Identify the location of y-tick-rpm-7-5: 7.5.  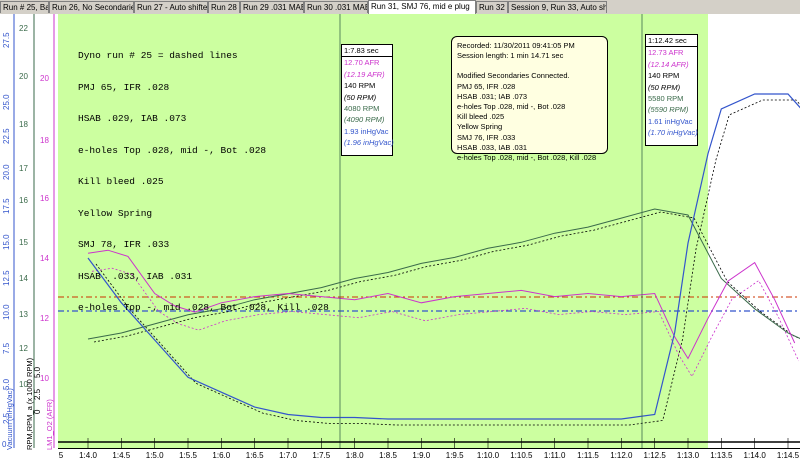
(6, 348).